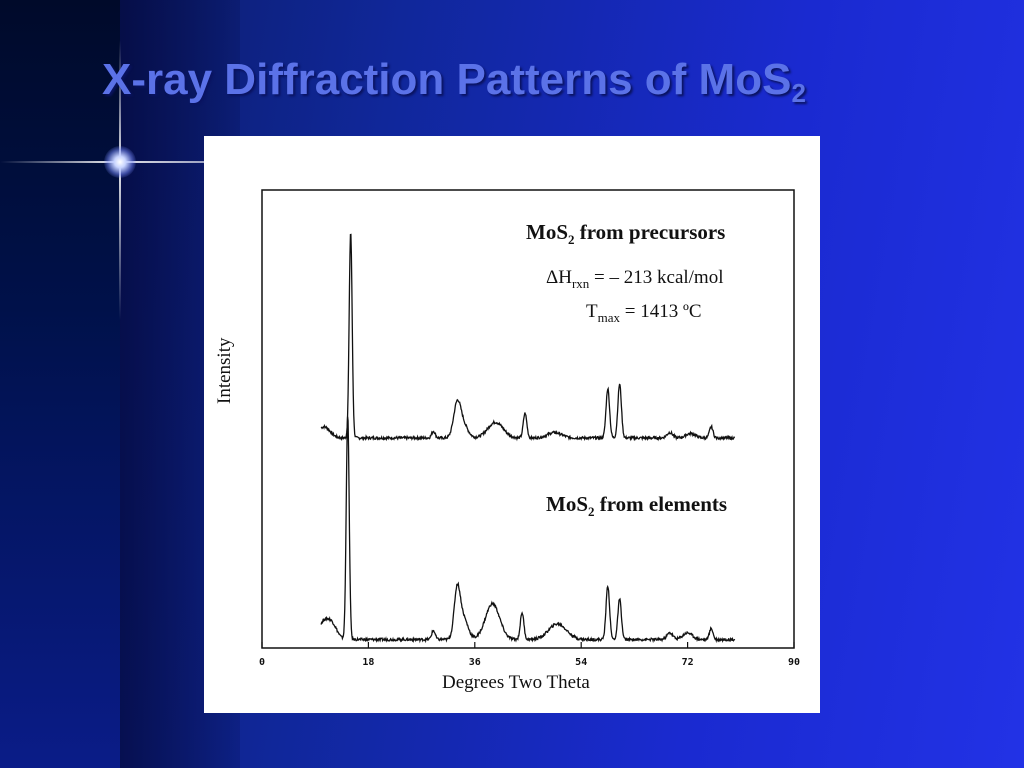  Describe the element at coordinates (60, 384) in the screenshot. I see `background-corner` at that location.